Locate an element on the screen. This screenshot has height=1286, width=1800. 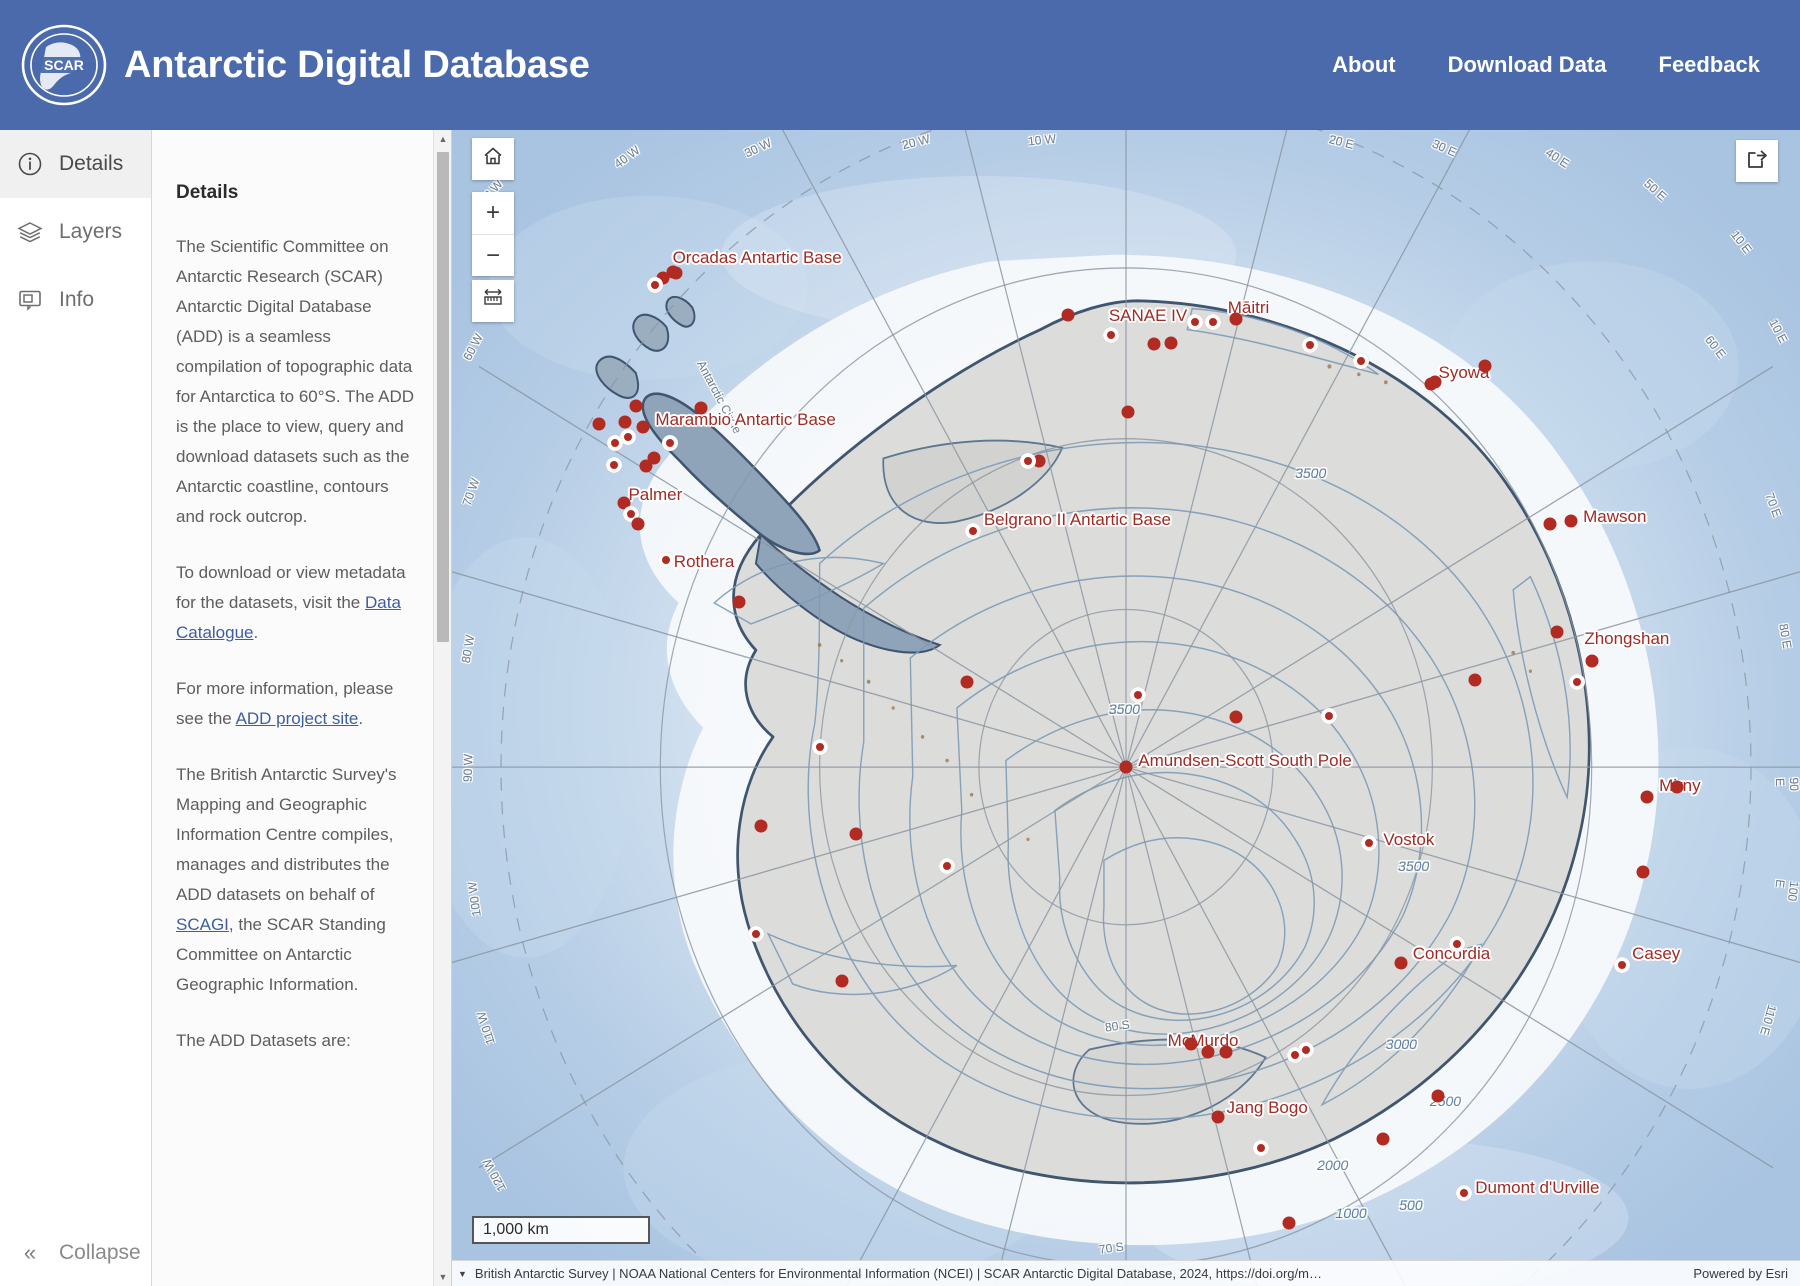
measure-button is located at coordinates (493, 301).